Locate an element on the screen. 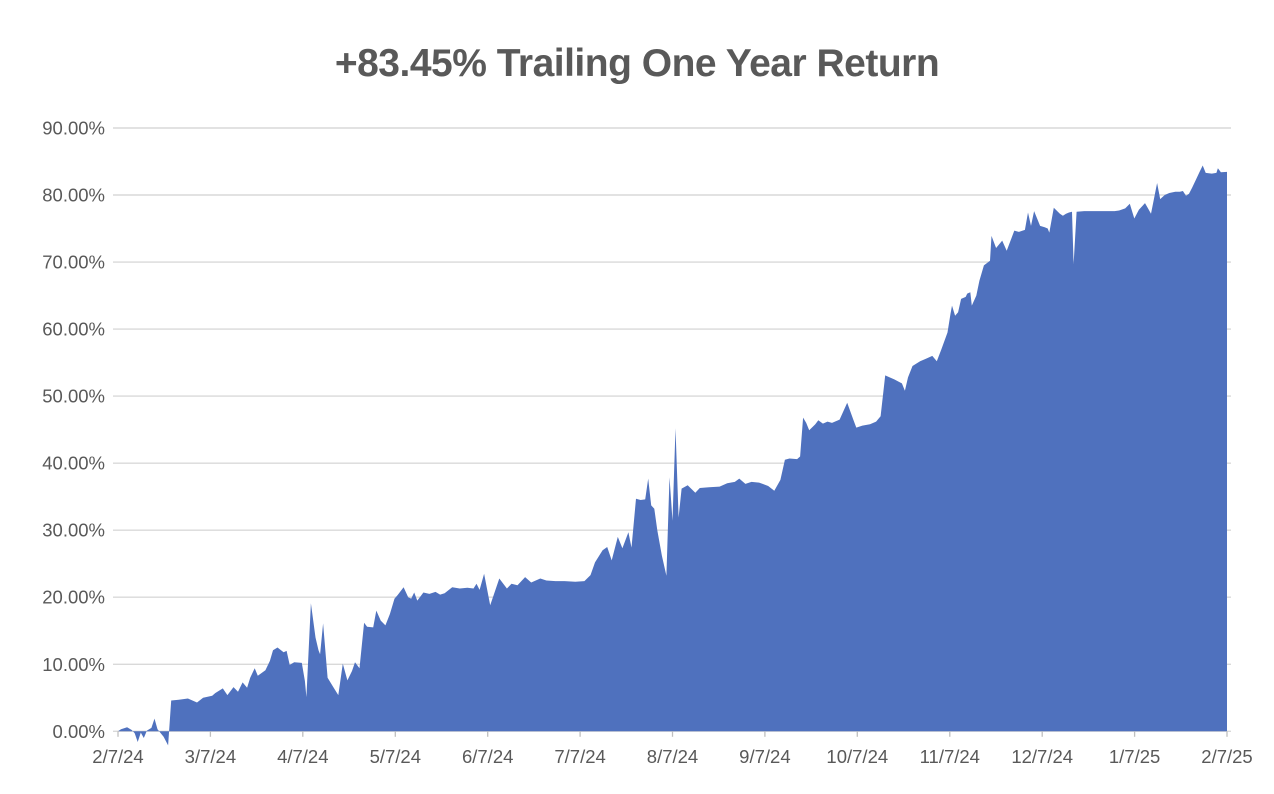  x-tick-label: 1/7/25 is located at coordinates (1134, 756).